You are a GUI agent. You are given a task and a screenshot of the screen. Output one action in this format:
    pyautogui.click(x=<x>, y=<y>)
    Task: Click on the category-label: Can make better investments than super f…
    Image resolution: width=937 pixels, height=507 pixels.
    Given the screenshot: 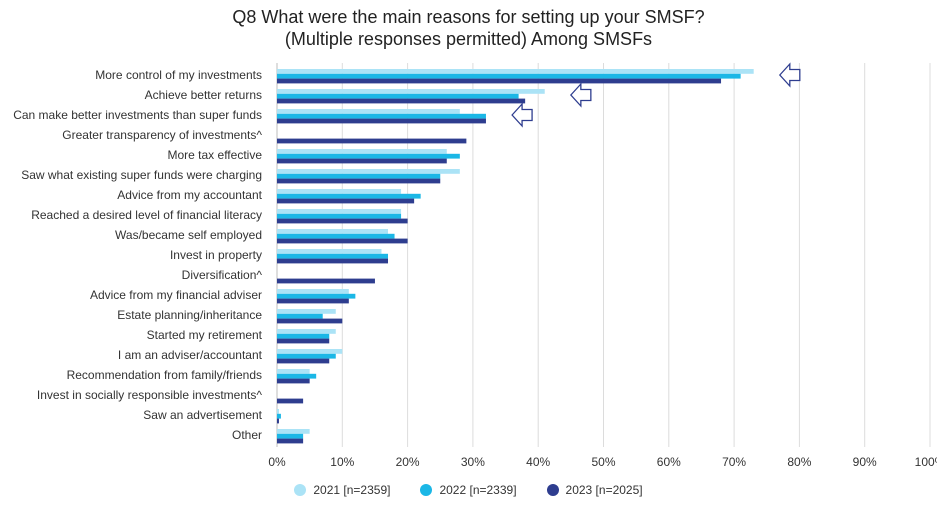 What is the action you would take?
    pyautogui.click(x=137, y=115)
    